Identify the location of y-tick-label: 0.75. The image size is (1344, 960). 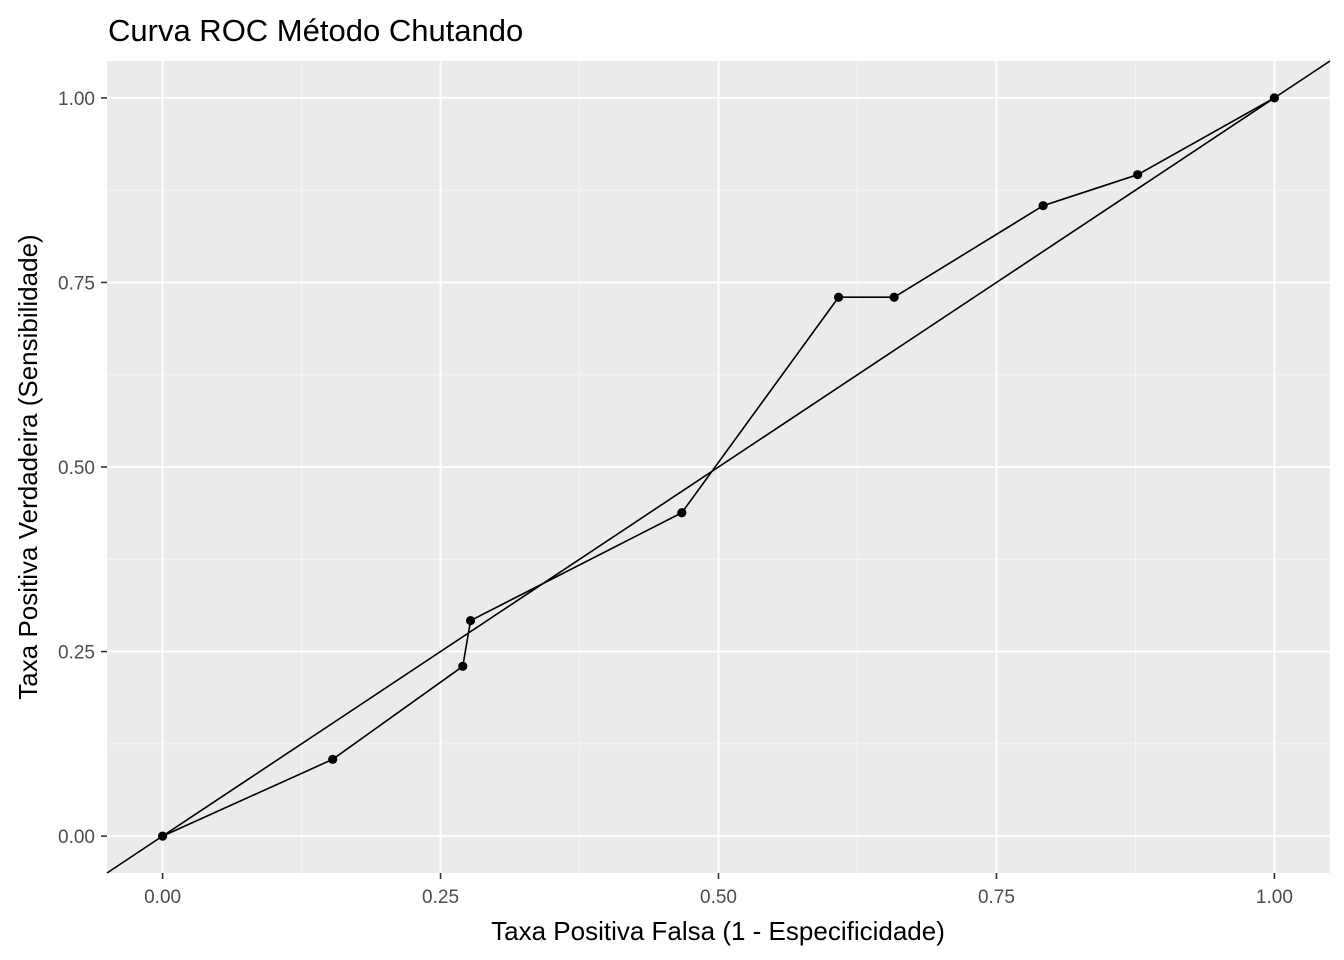
(76, 283).